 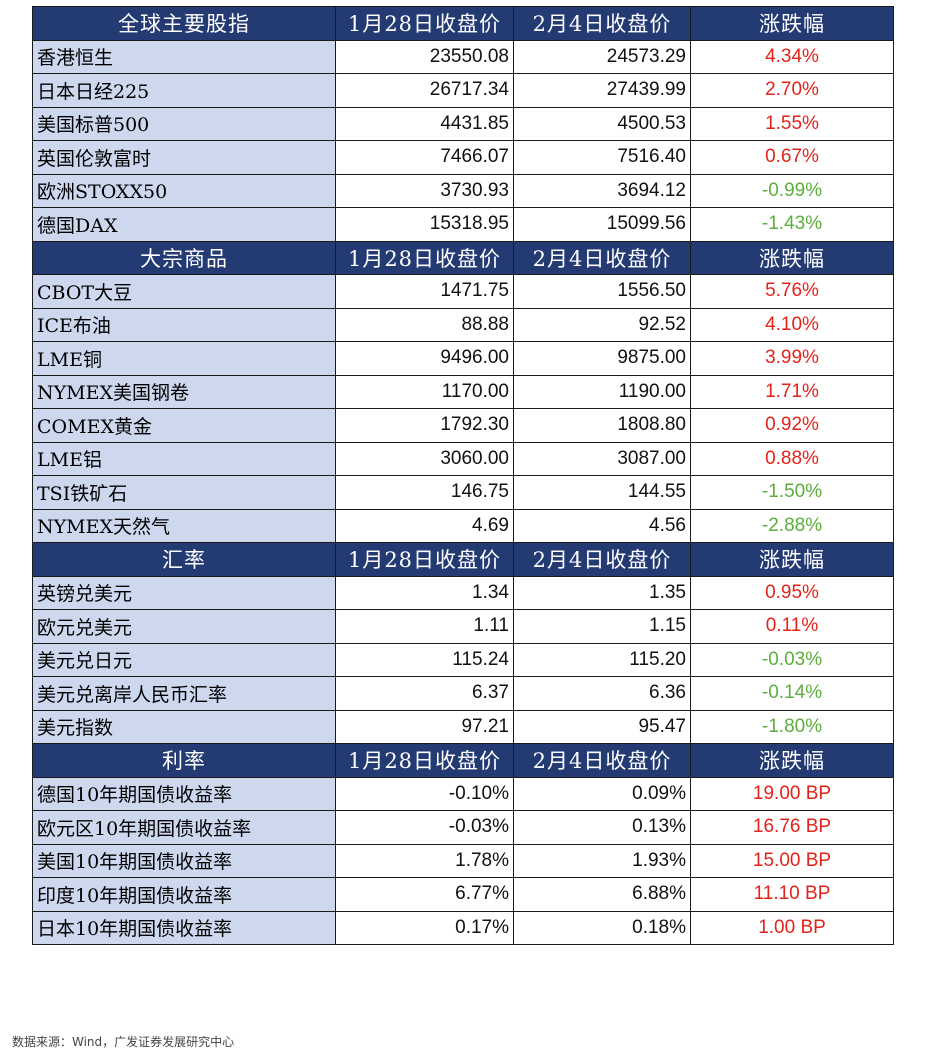 I want to click on change-value: -0.14%, so click(x=792, y=693).